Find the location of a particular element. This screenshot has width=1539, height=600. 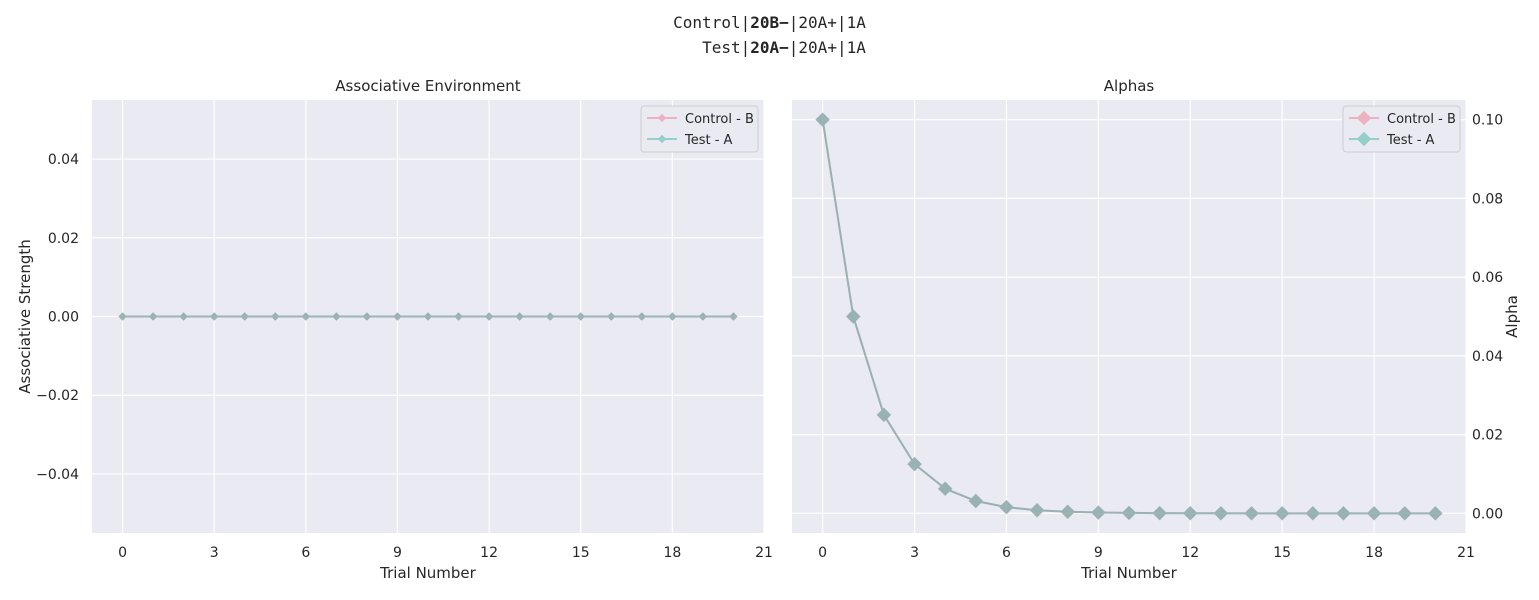

panel1-x-tick-label: 21 is located at coordinates (764, 553).